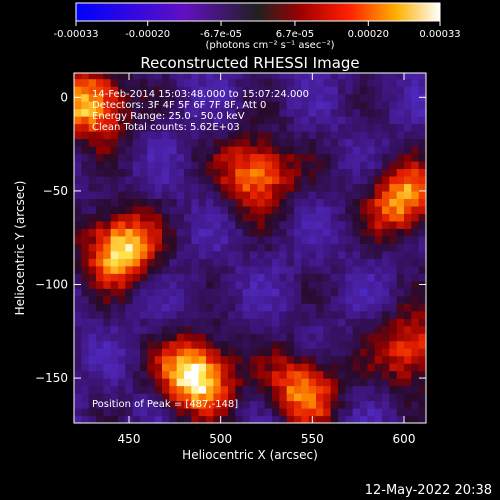 This screenshot has height=500, width=500. Describe the element at coordinates (20, 248) in the screenshot. I see `y-axis-label: Heliocentric Y (arcsec)` at that location.